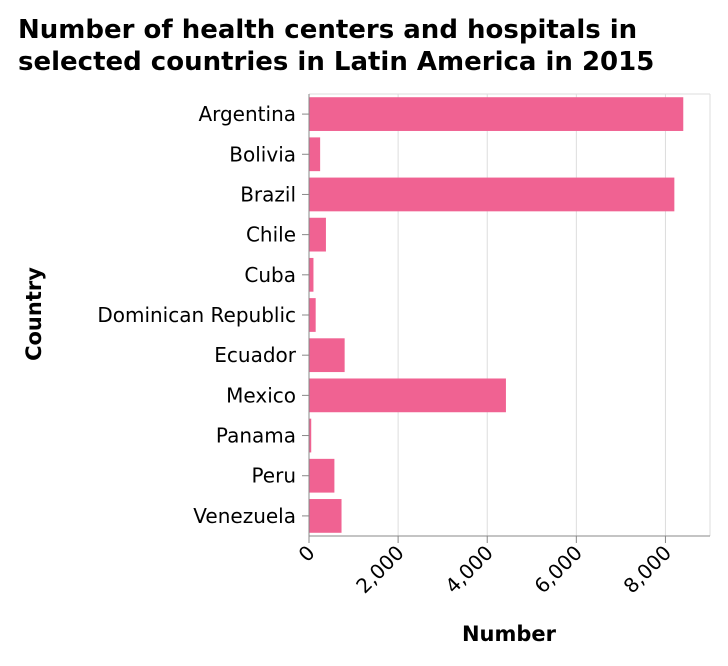 The image size is (728, 666). Describe the element at coordinates (255, 355) in the screenshot. I see `y-tick-label: Ecuador` at that location.